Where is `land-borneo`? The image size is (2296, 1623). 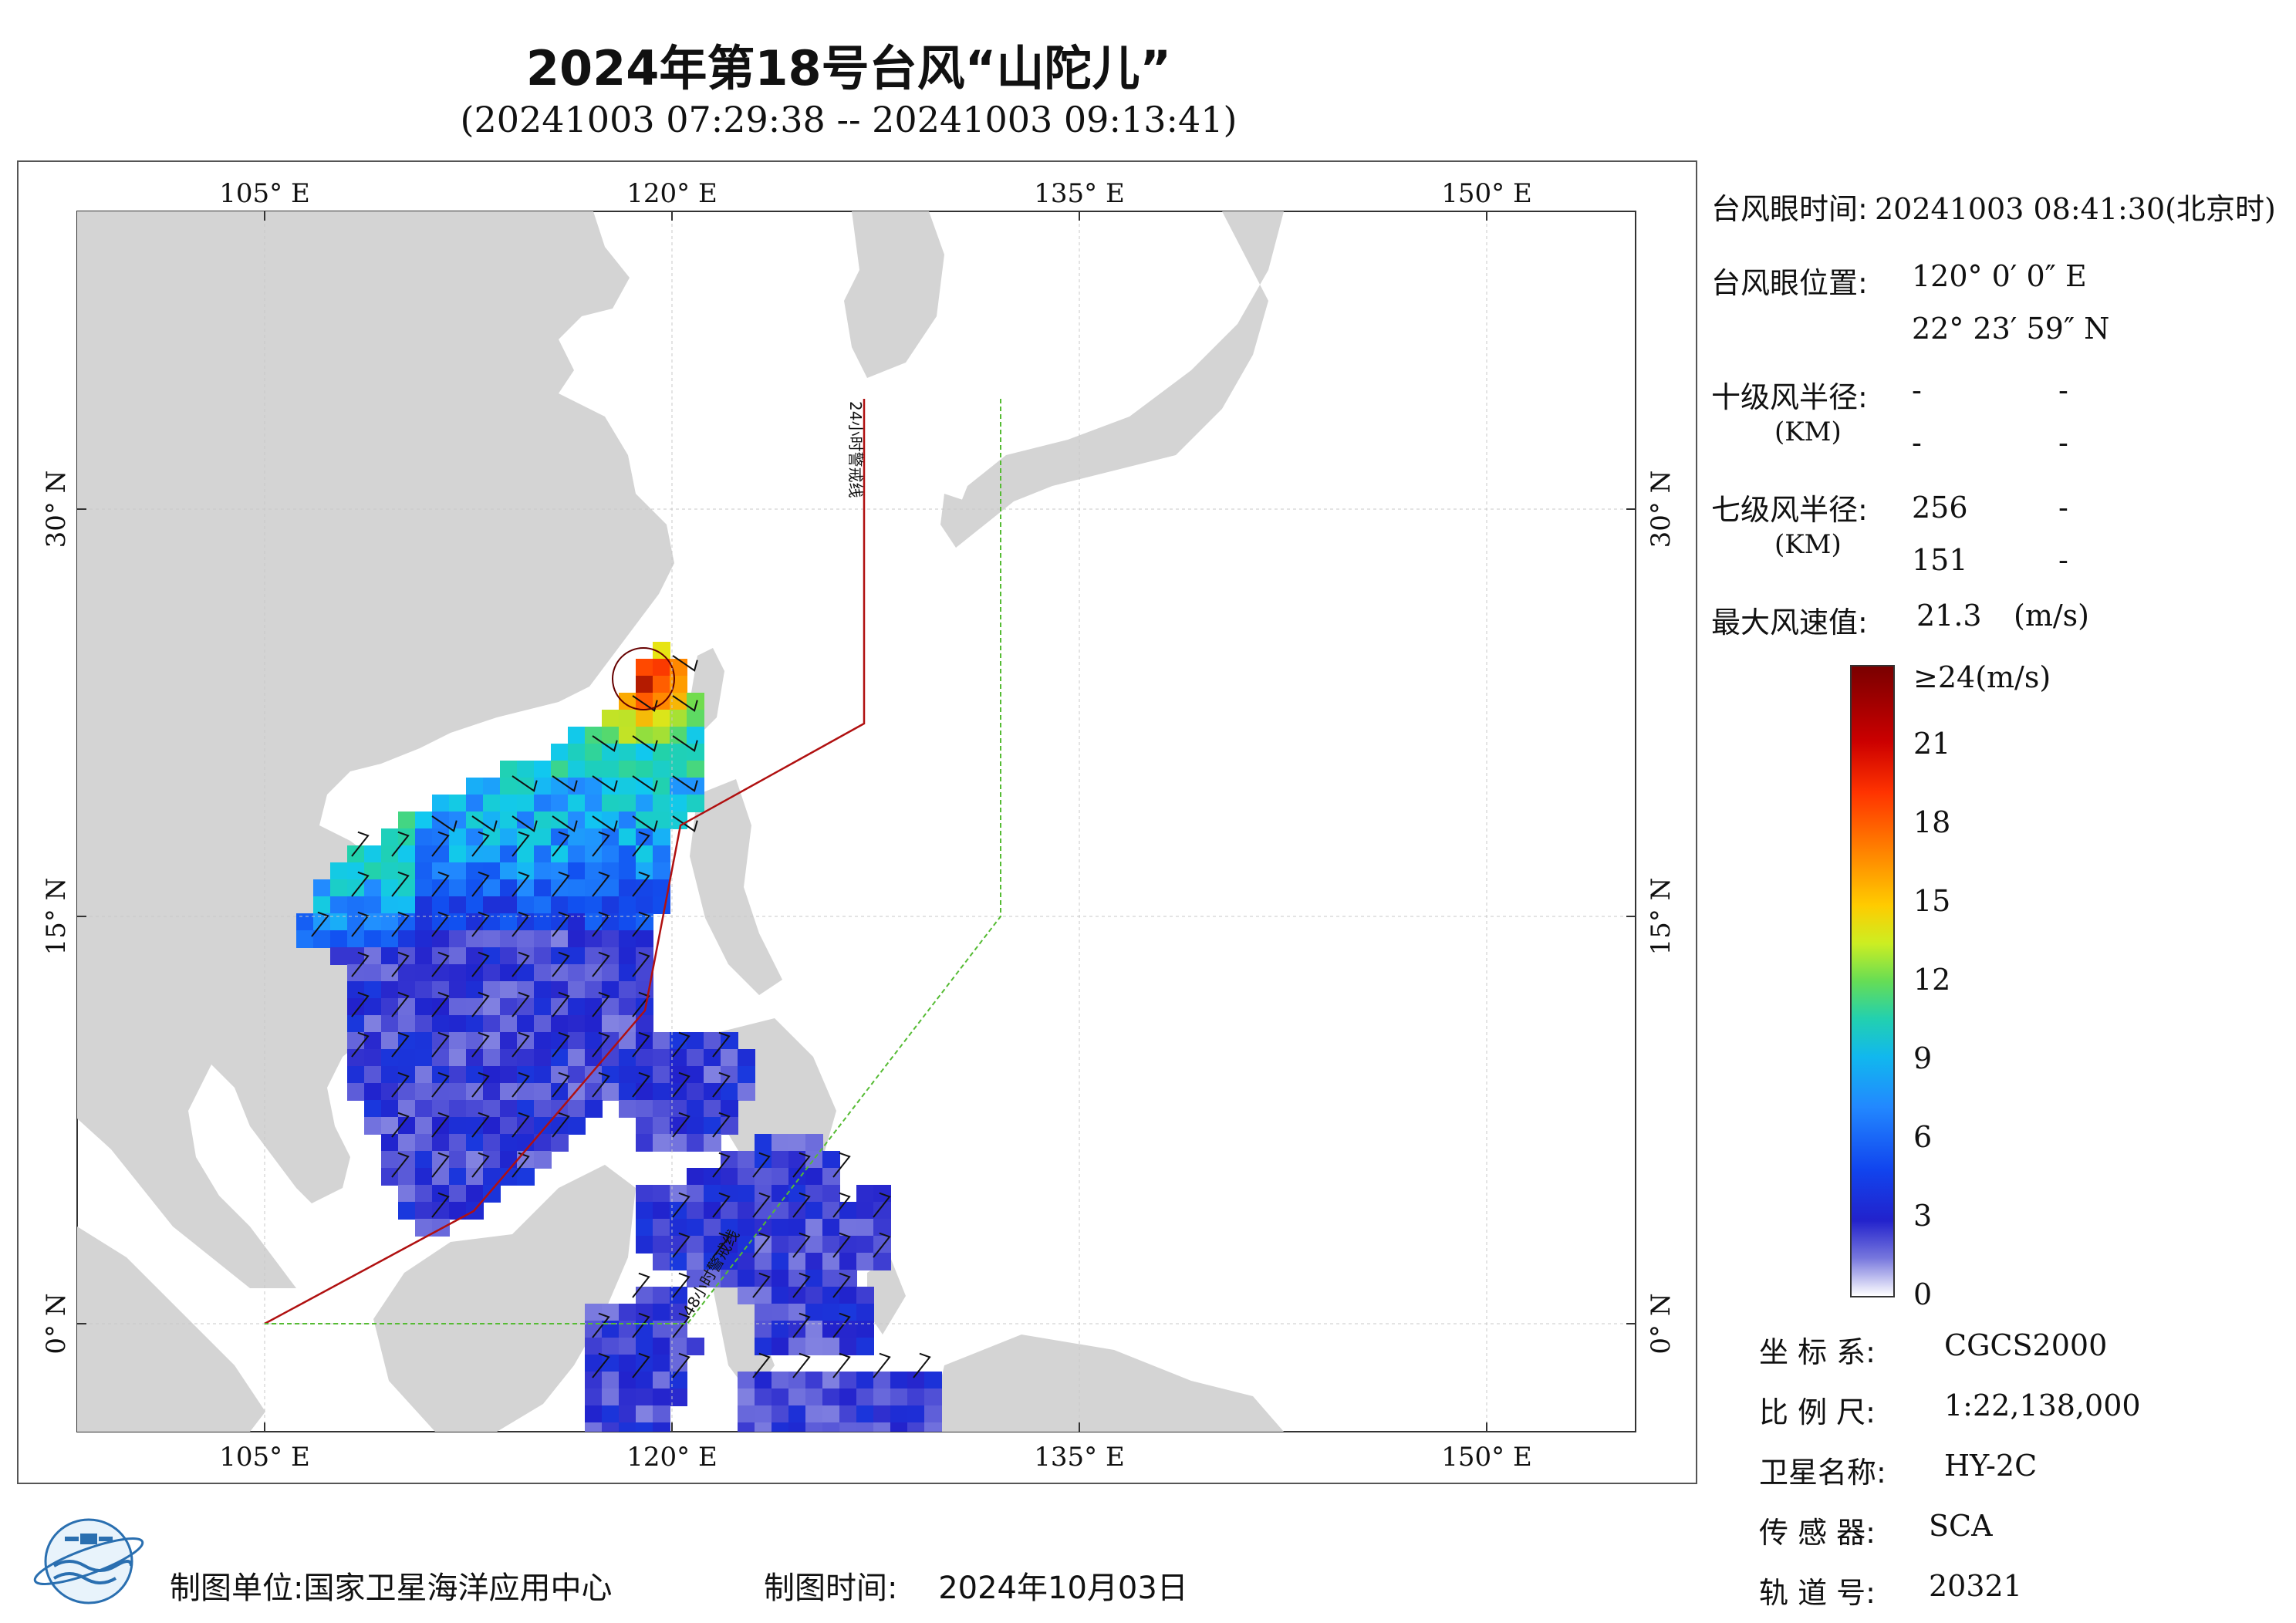
land-borneo is located at coordinates (504, 1298).